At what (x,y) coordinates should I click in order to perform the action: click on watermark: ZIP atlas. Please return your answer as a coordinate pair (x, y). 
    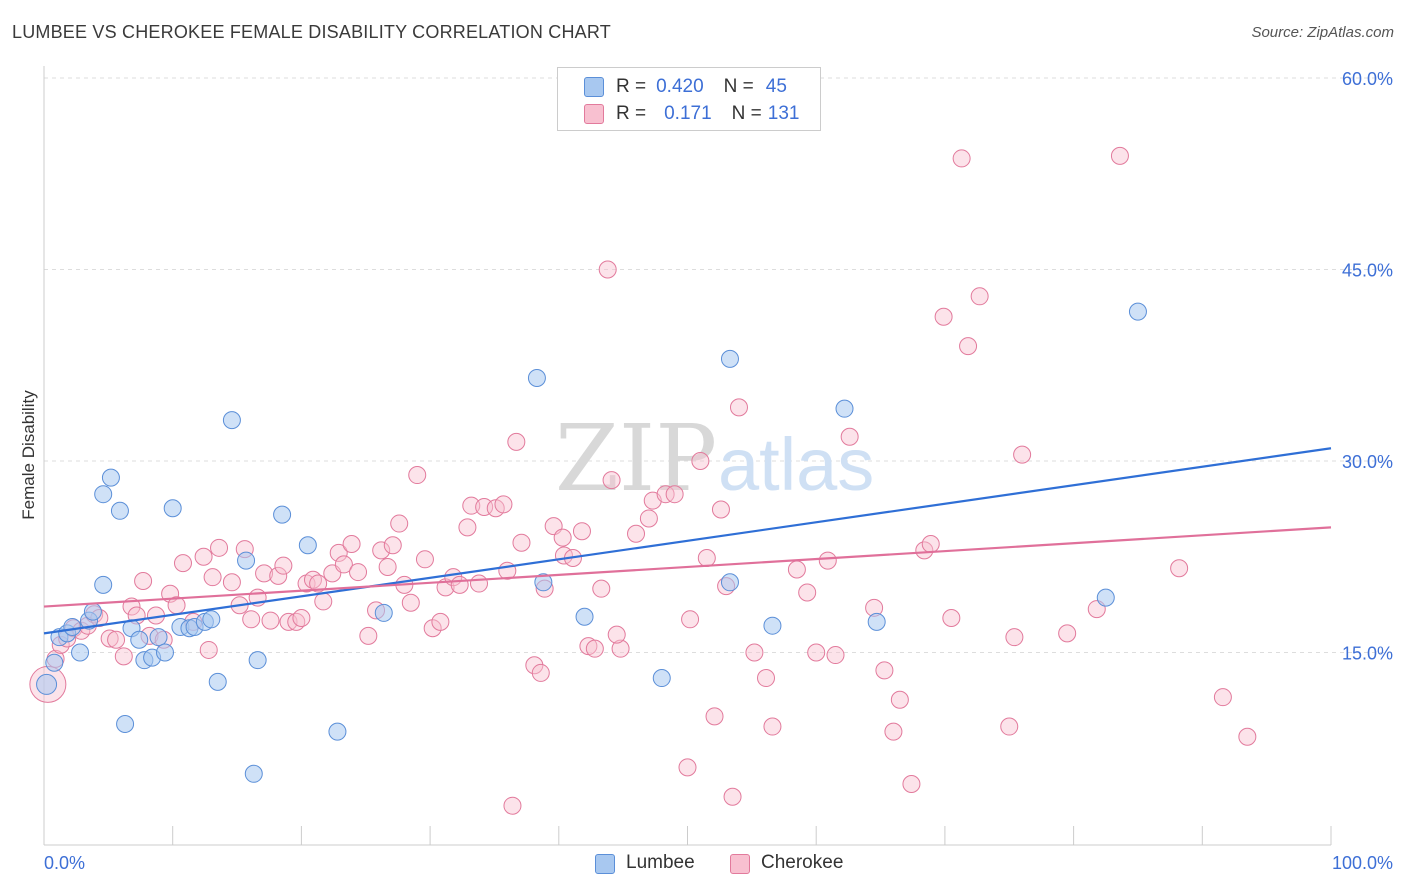
    Looking at the image, I should click on (714, 458).